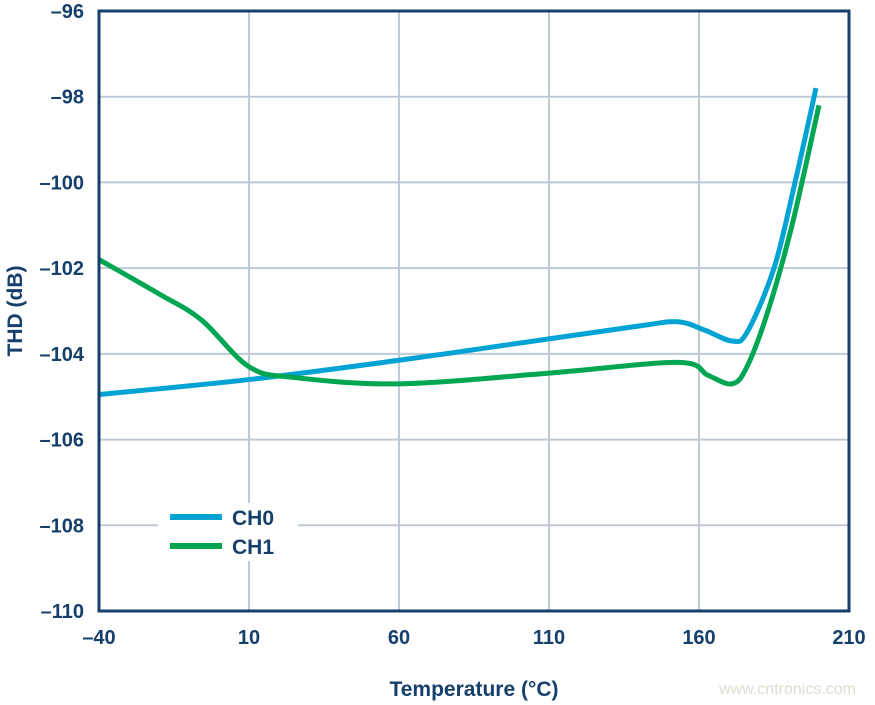  I want to click on x-tick-label: 160, so click(698, 638).